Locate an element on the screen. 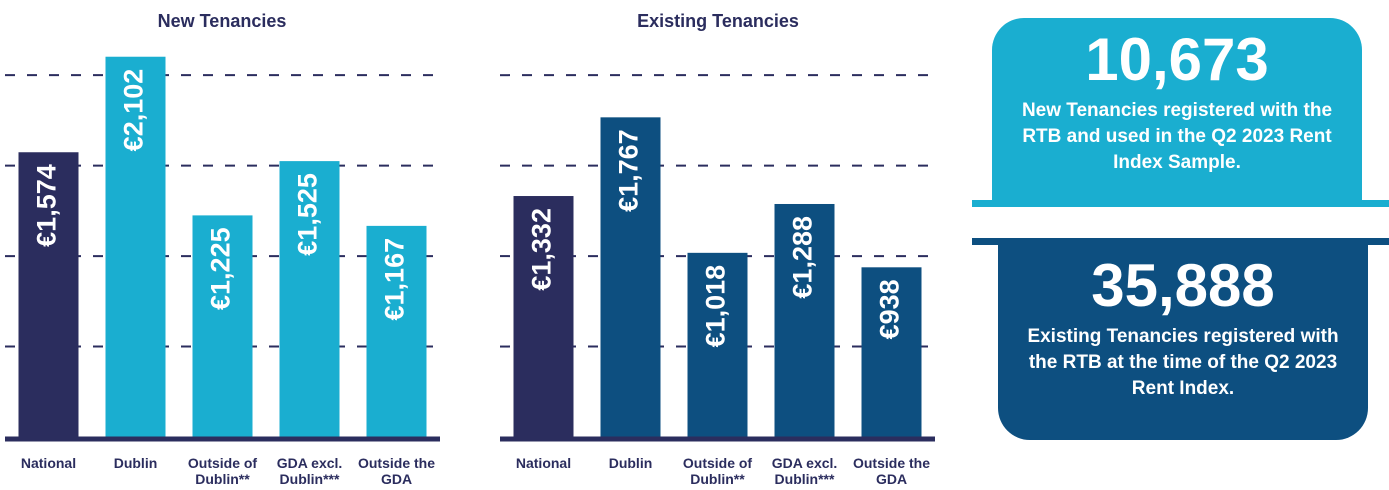 This screenshot has height=490, width=1389. value-label: €1,332 is located at coordinates (542, 249).